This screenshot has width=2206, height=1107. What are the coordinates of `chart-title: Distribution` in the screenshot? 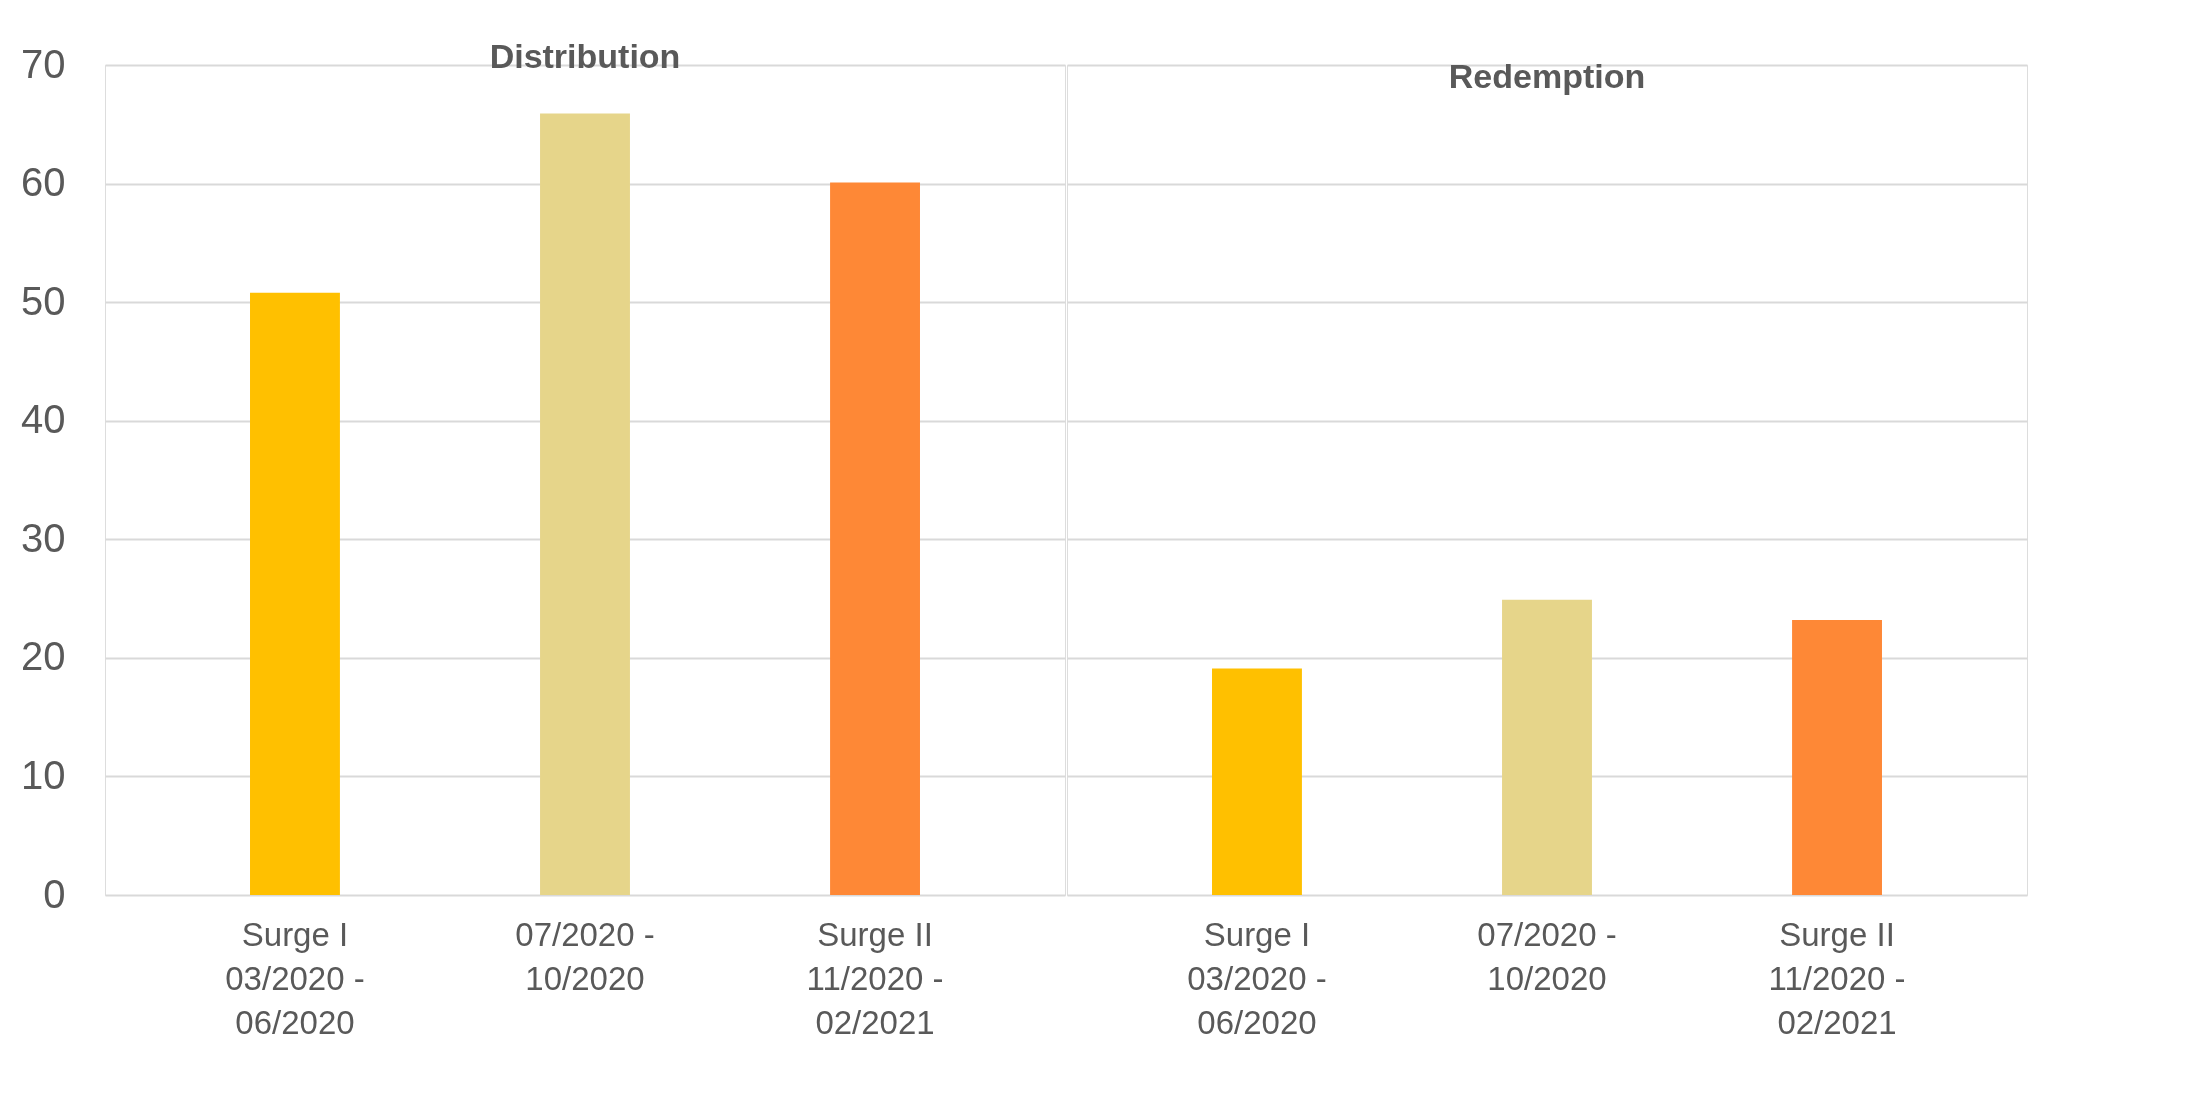 It's located at (585, 56).